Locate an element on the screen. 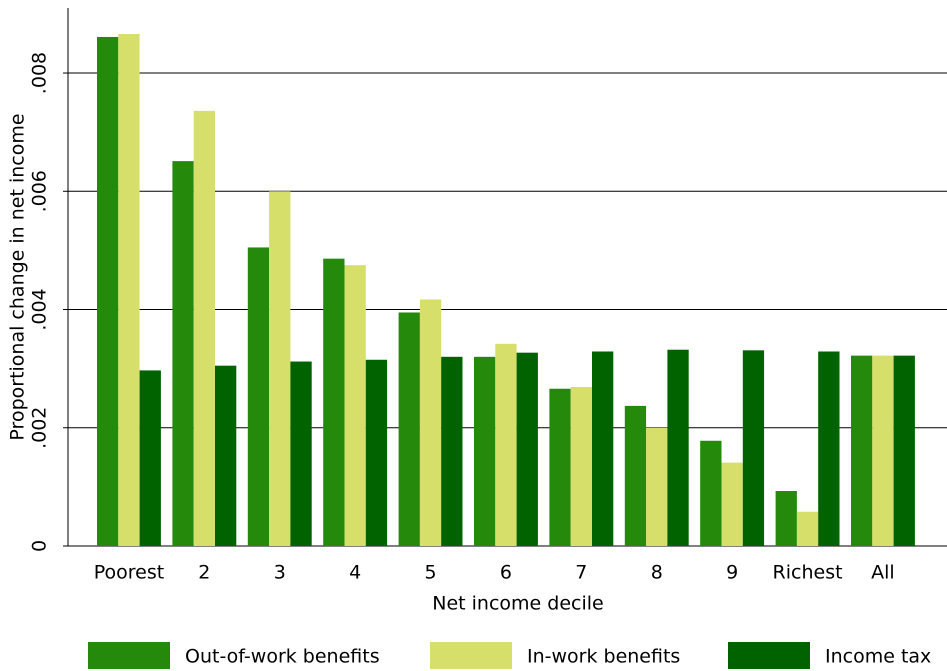 The height and width of the screenshot is (671, 947). y-tick-label: .006 is located at coordinates (40, 191).